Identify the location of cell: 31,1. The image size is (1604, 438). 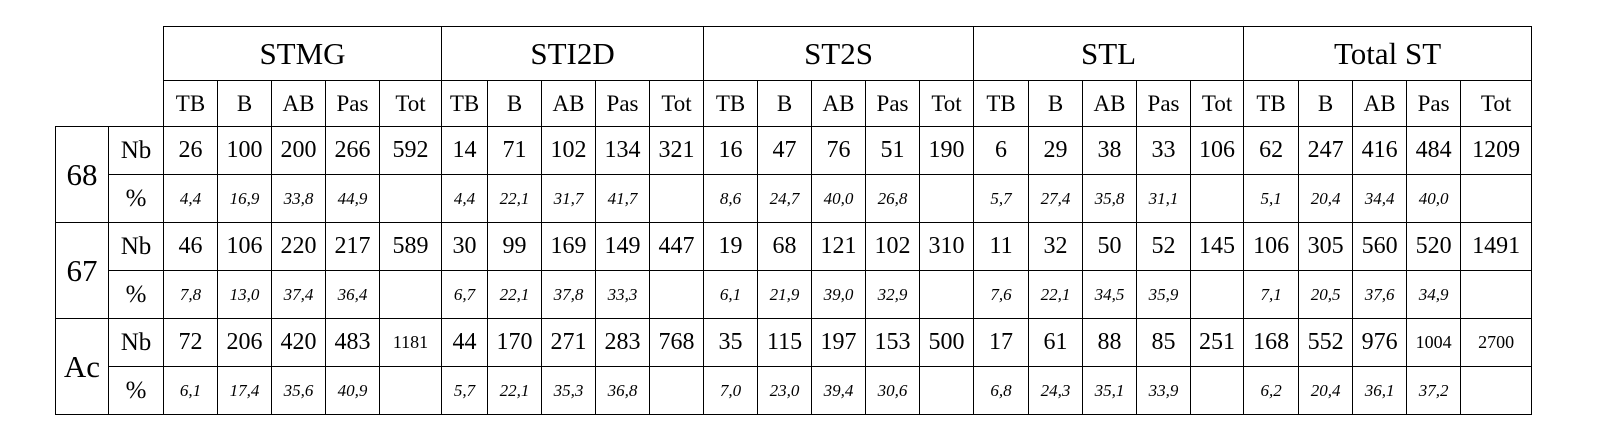
(1164, 198).